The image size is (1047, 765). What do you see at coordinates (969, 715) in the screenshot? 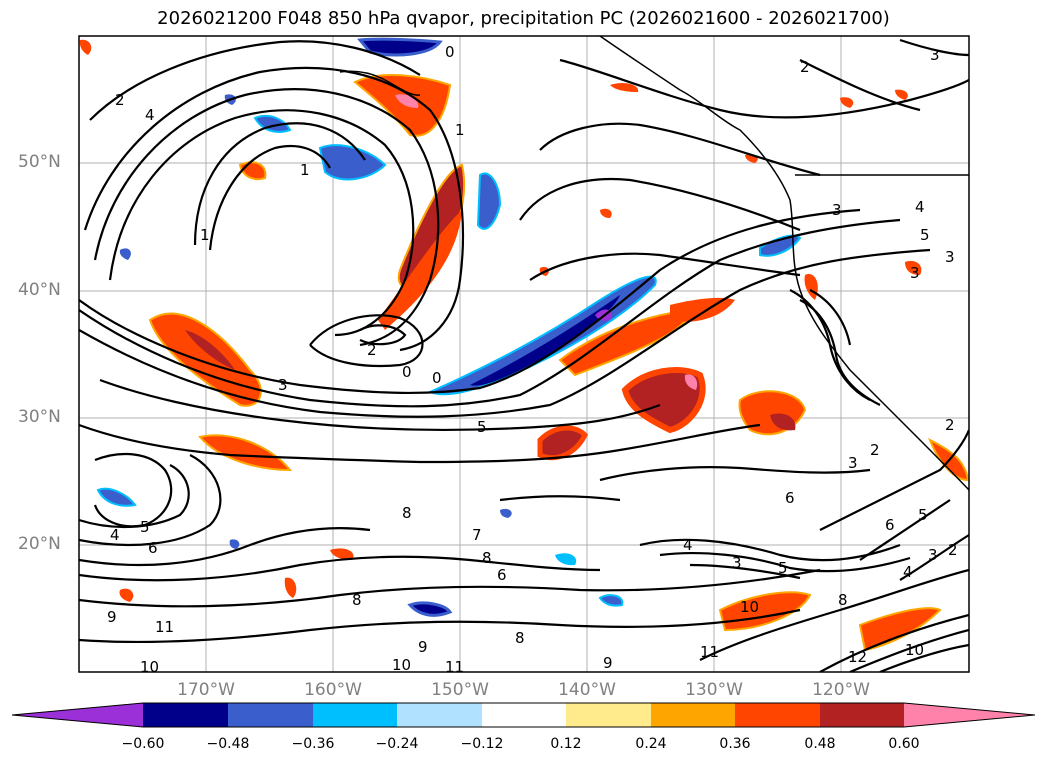
I see `colorbar-extend-high` at bounding box center [969, 715].